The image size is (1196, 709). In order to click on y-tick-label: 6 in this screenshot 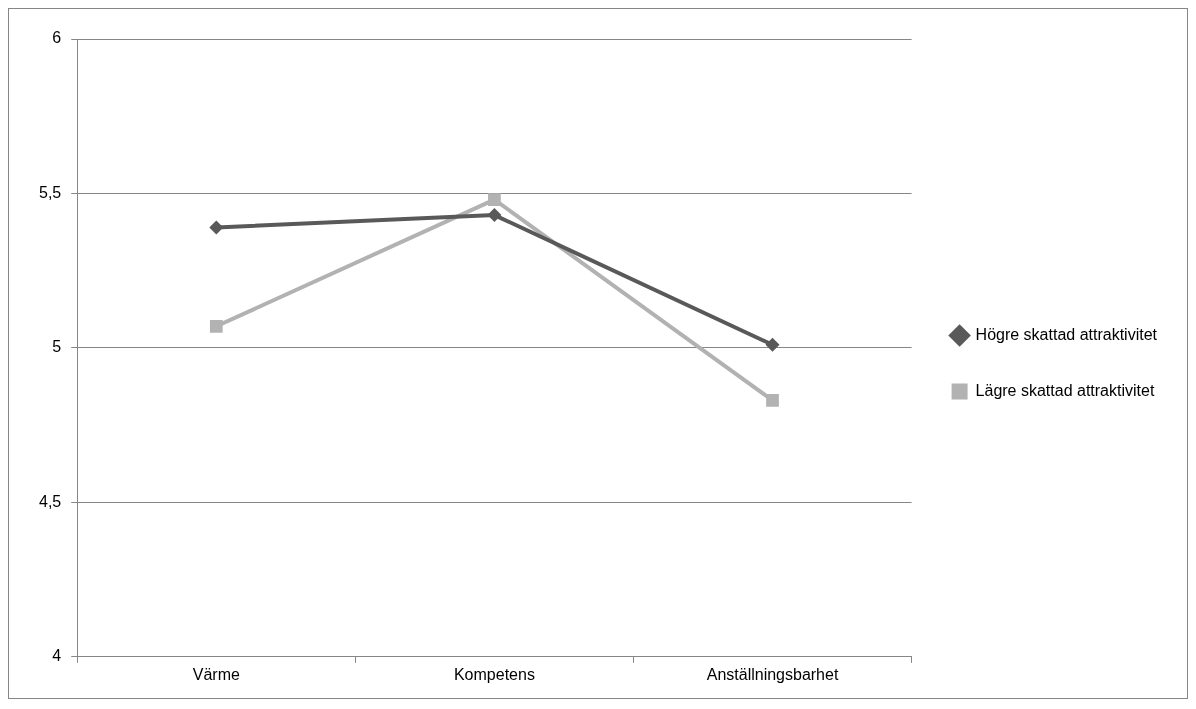, I will do `click(57, 38)`.